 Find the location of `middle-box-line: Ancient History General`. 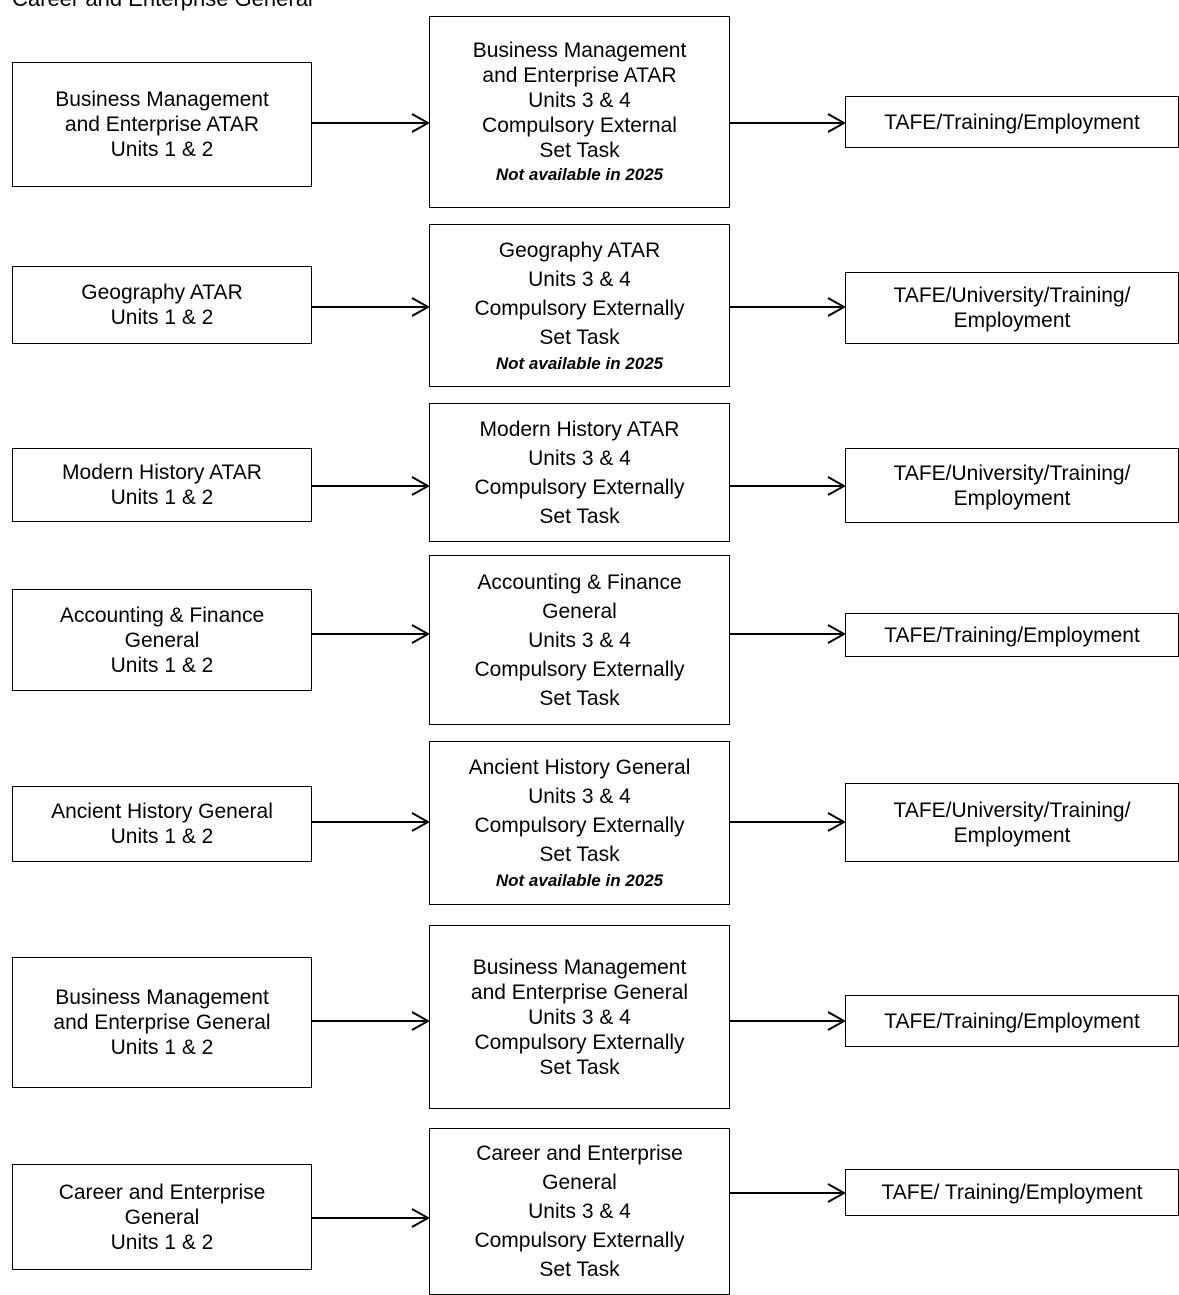

middle-box-line: Ancient History General is located at coordinates (579, 767).